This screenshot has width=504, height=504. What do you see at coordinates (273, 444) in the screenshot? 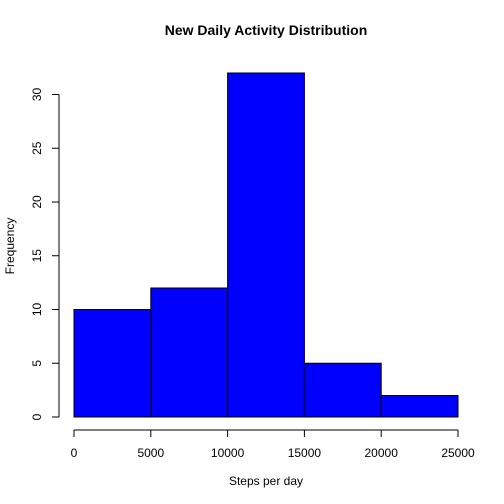
I see `x-axis: 0 5000 10000 15000 20000 25000` at bounding box center [273, 444].